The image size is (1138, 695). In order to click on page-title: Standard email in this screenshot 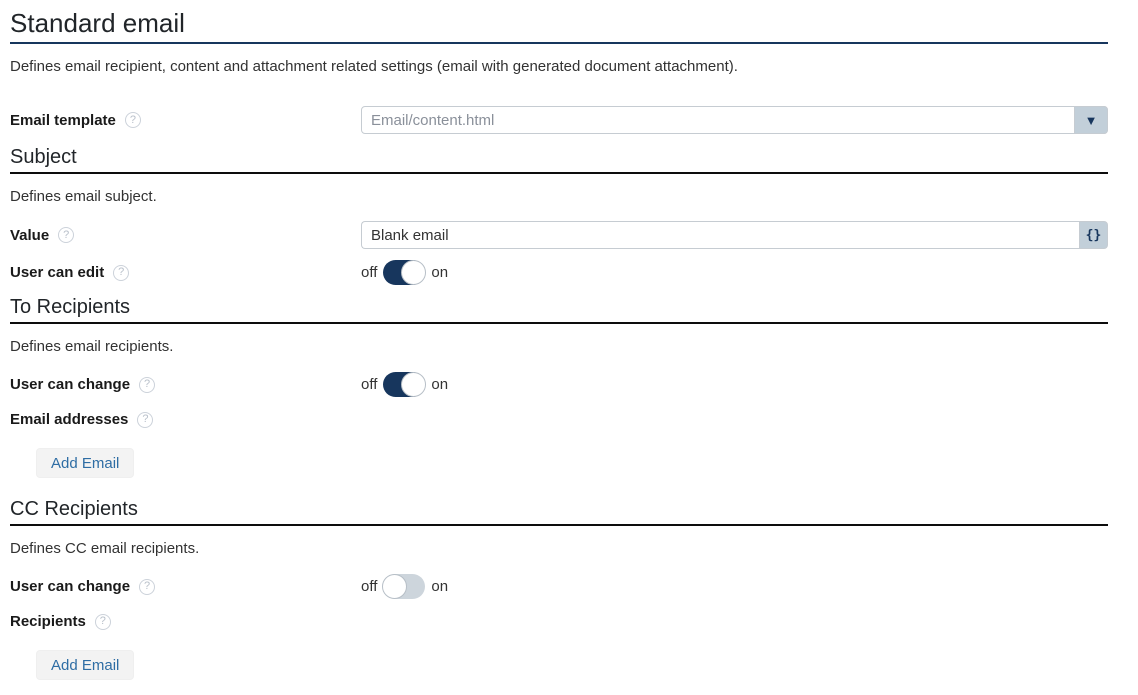, I will do `click(559, 25)`.